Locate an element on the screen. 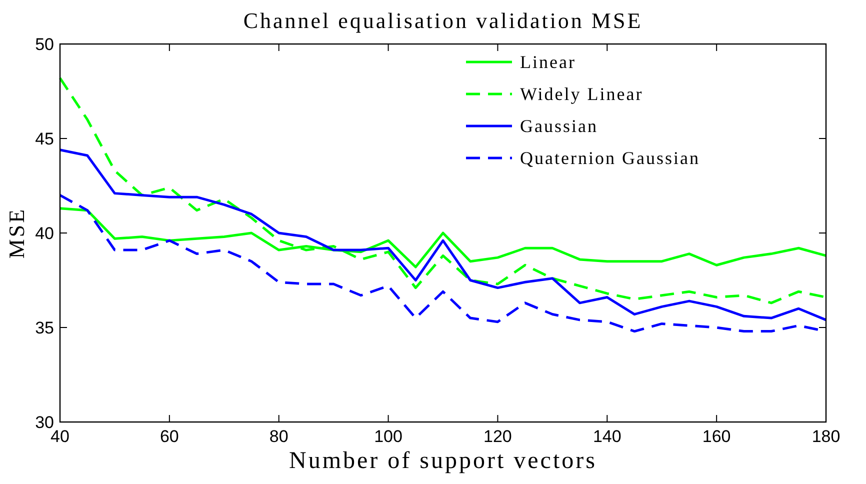 Image resolution: width=866 pixels, height=484 pixels. x-tick-label: 160 is located at coordinates (716, 436).